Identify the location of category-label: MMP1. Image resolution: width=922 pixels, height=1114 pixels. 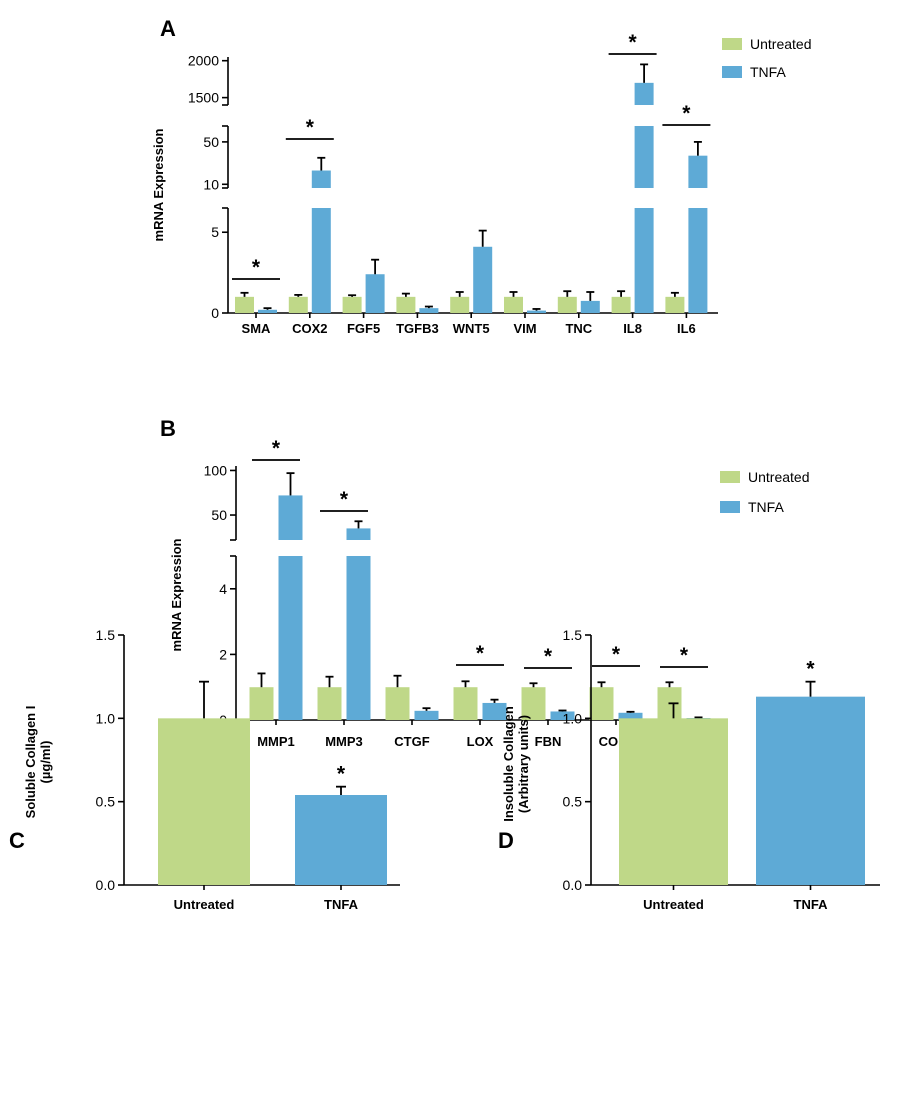
(276, 741).